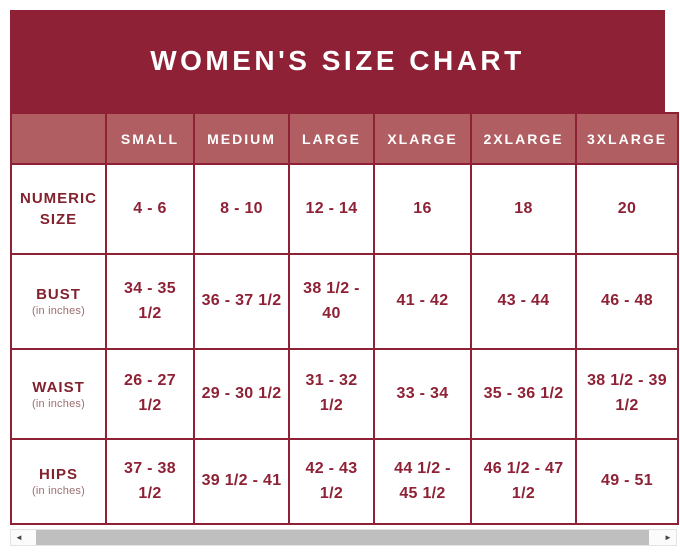 This screenshot has width=680, height=560. I want to click on scroll-right-button: ►, so click(668, 537).